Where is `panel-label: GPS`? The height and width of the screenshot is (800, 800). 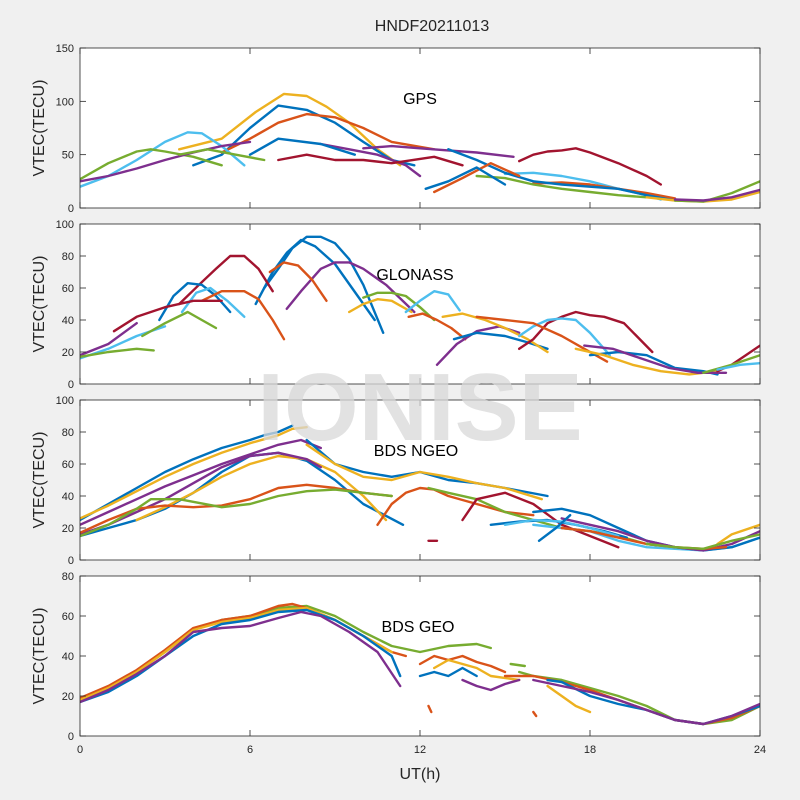
panel-label: GPS is located at coordinates (420, 99).